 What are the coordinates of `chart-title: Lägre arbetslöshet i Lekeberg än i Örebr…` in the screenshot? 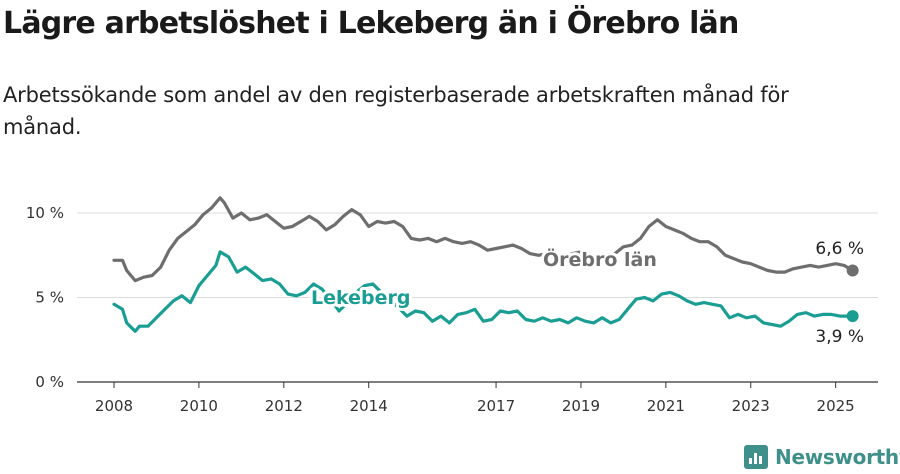 It's located at (371, 23).